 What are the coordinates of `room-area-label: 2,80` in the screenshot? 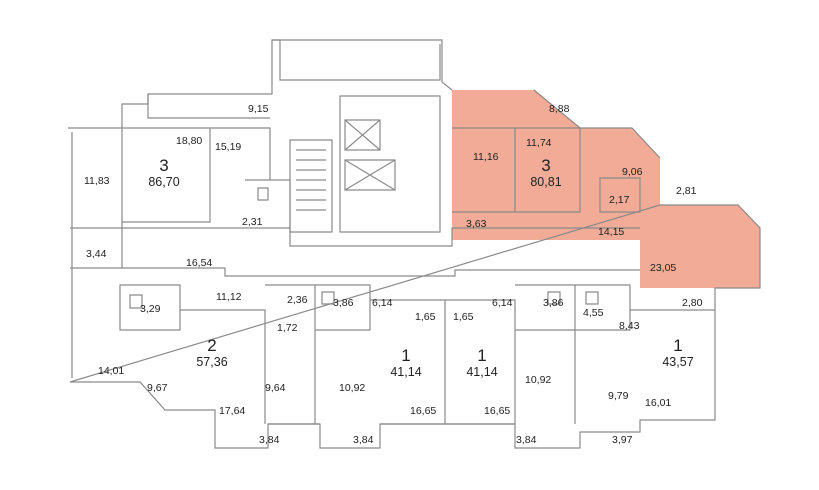 It's located at (692, 303).